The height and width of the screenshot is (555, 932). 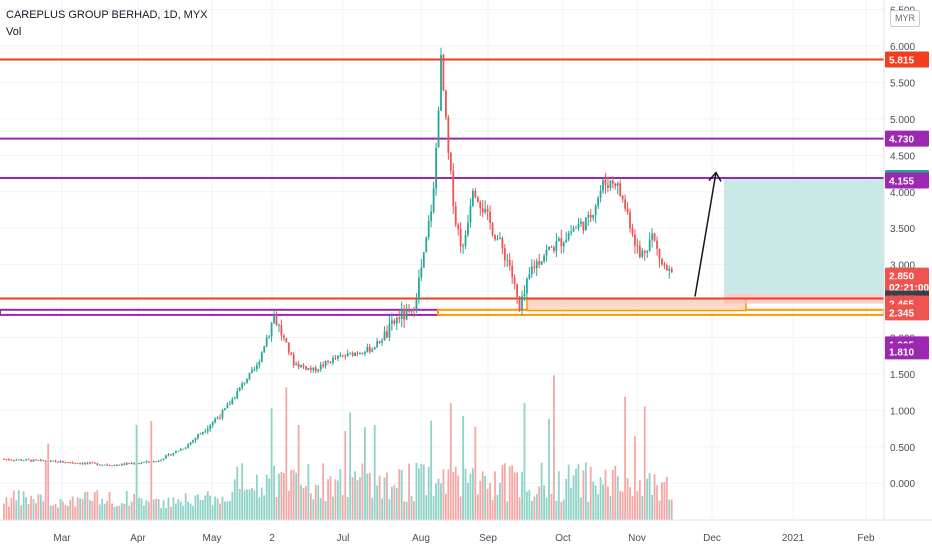 I want to click on target-zone, so click(x=804, y=235).